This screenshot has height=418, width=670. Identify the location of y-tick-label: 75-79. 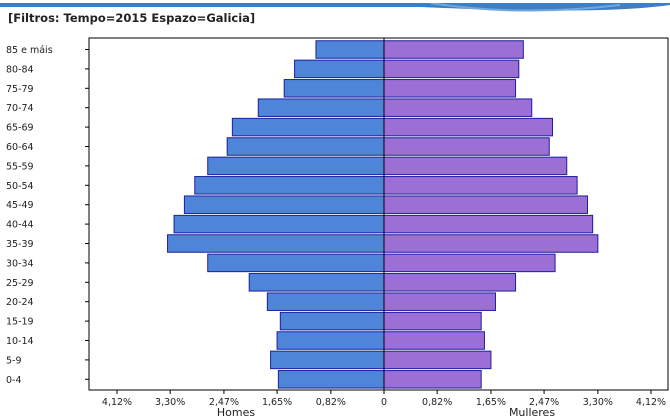
(20, 89).